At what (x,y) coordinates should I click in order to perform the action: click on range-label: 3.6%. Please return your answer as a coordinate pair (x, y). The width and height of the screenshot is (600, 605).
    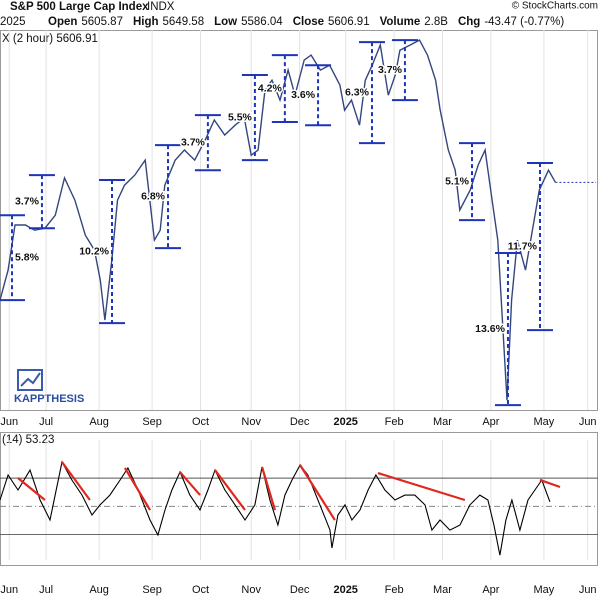
    Looking at the image, I should click on (303, 95).